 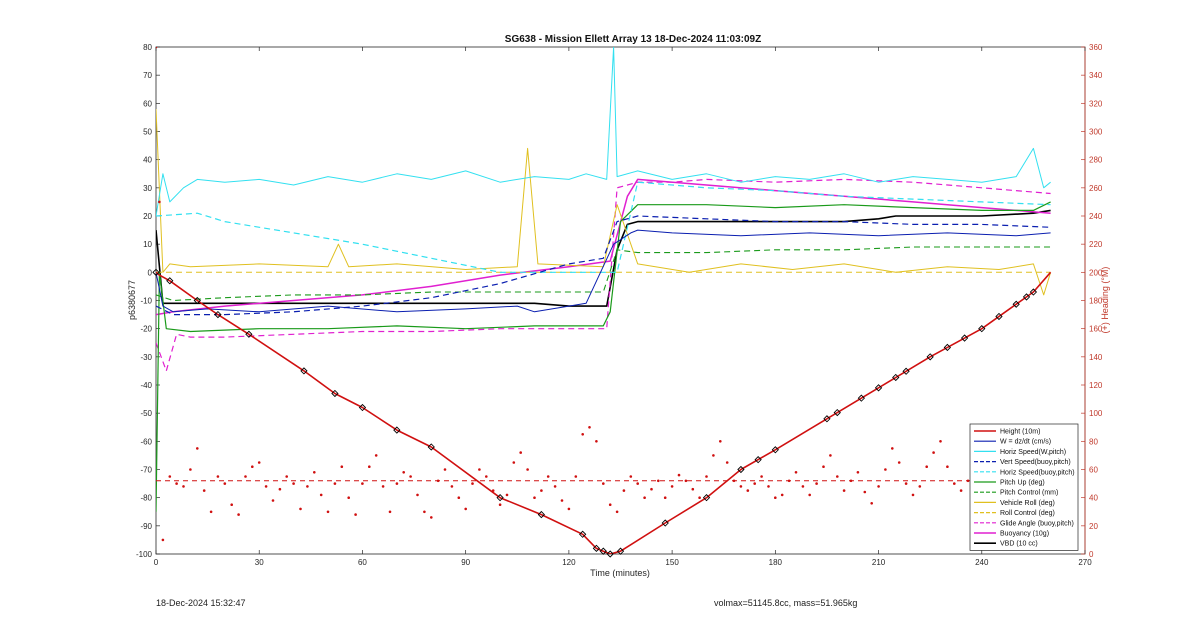 What do you see at coordinates (146, 498) in the screenshot?
I see `y-tick-label: -80` at bounding box center [146, 498].